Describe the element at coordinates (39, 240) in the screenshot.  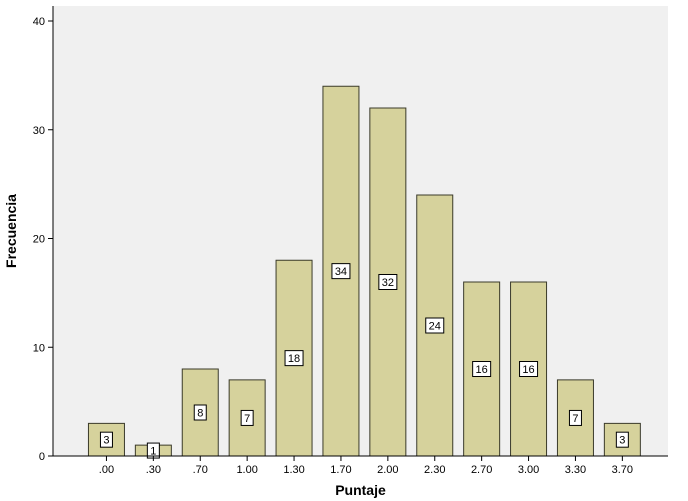
I see `y-tick-label: 20` at that location.